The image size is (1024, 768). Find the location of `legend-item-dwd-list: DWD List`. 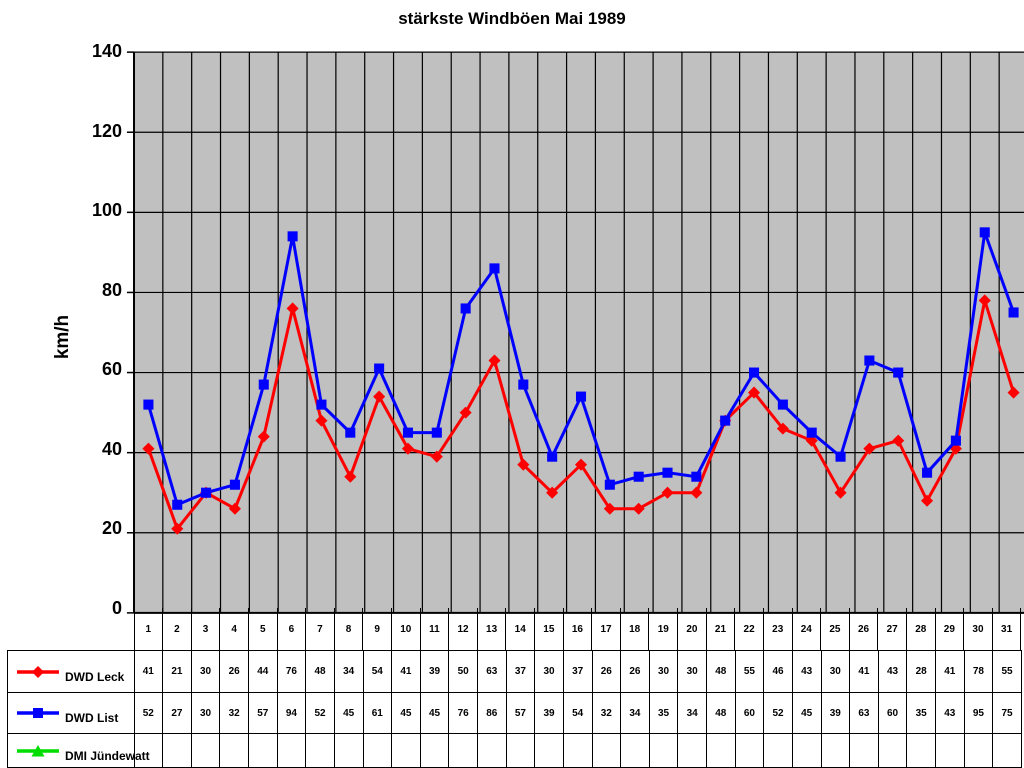

legend-item-dwd-list: DWD List is located at coordinates (71, 713).